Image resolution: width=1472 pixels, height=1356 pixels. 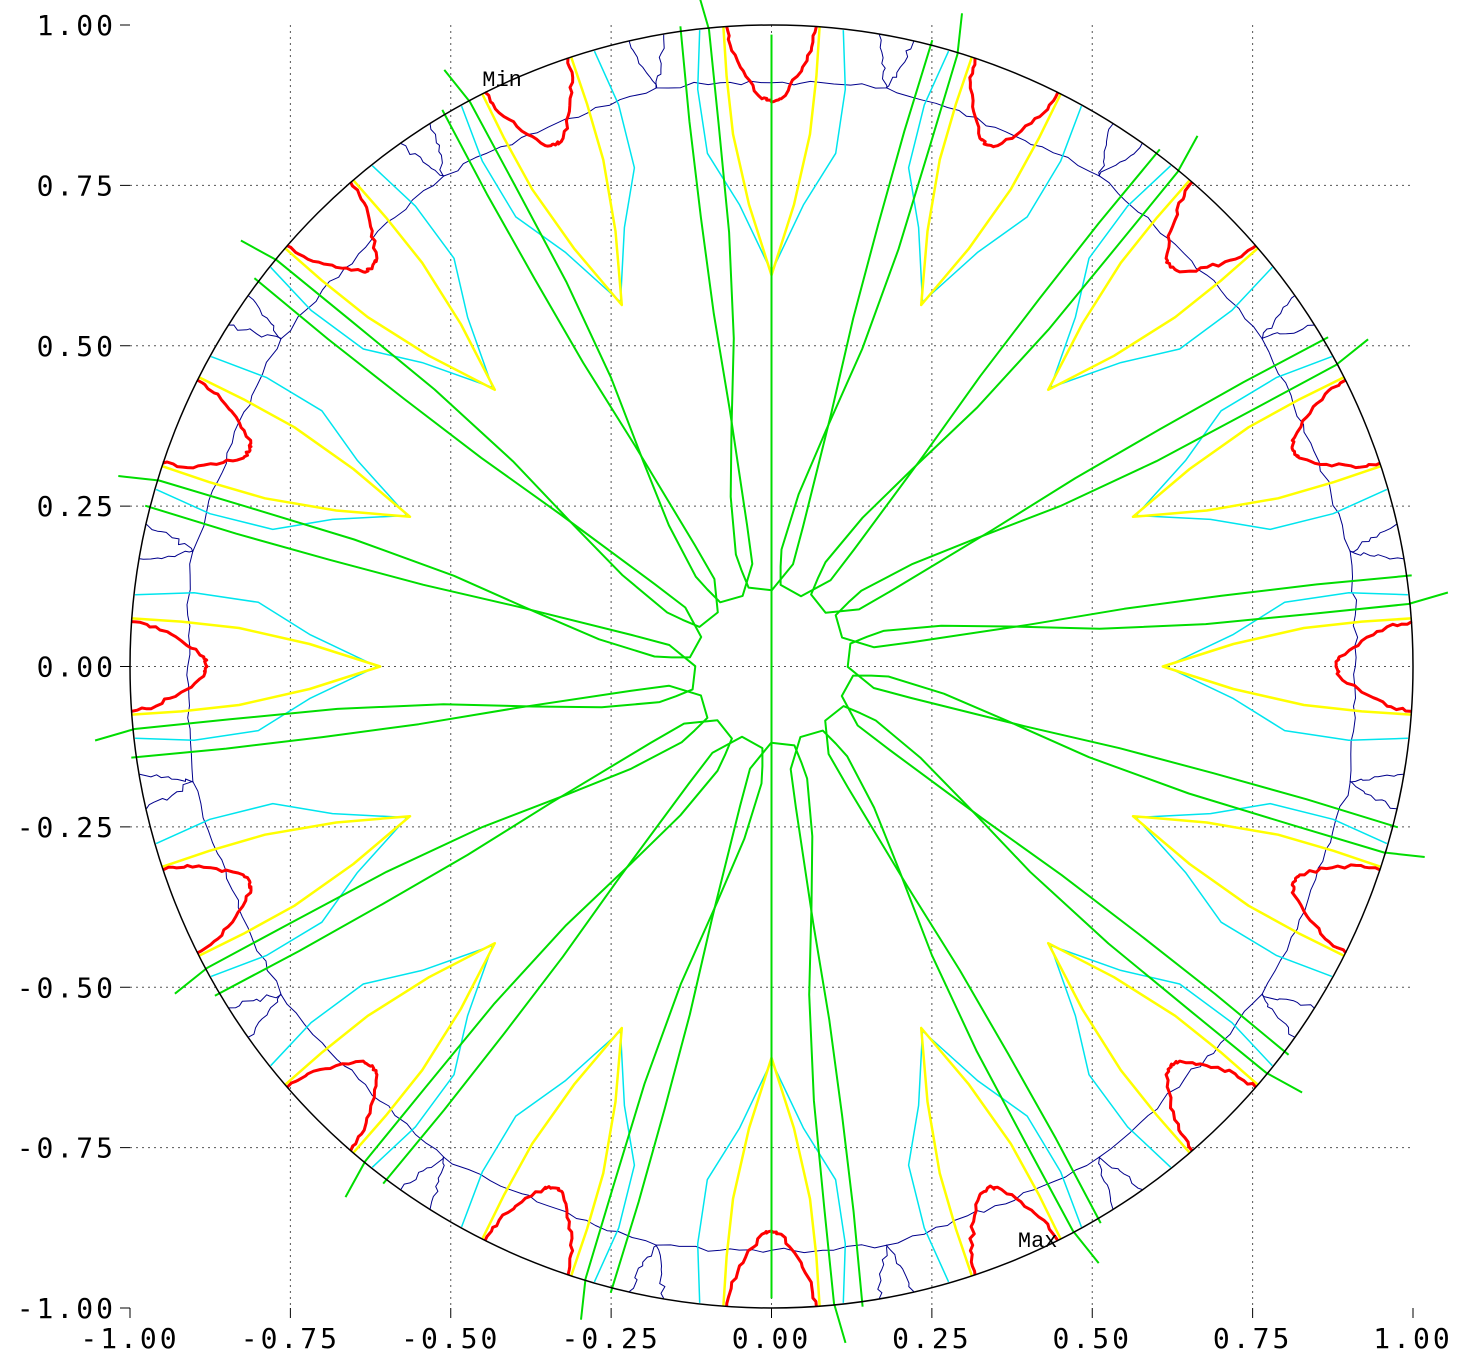 What do you see at coordinates (1412, 1338) in the screenshot?
I see `x-tick-label: 1.00` at bounding box center [1412, 1338].